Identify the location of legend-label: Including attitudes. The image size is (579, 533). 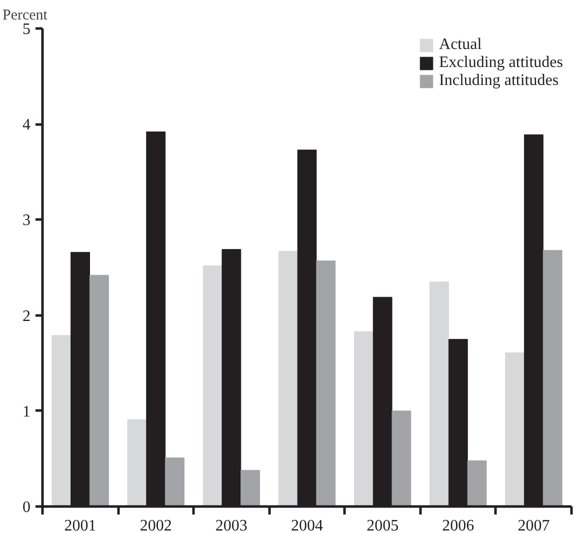
(499, 81).